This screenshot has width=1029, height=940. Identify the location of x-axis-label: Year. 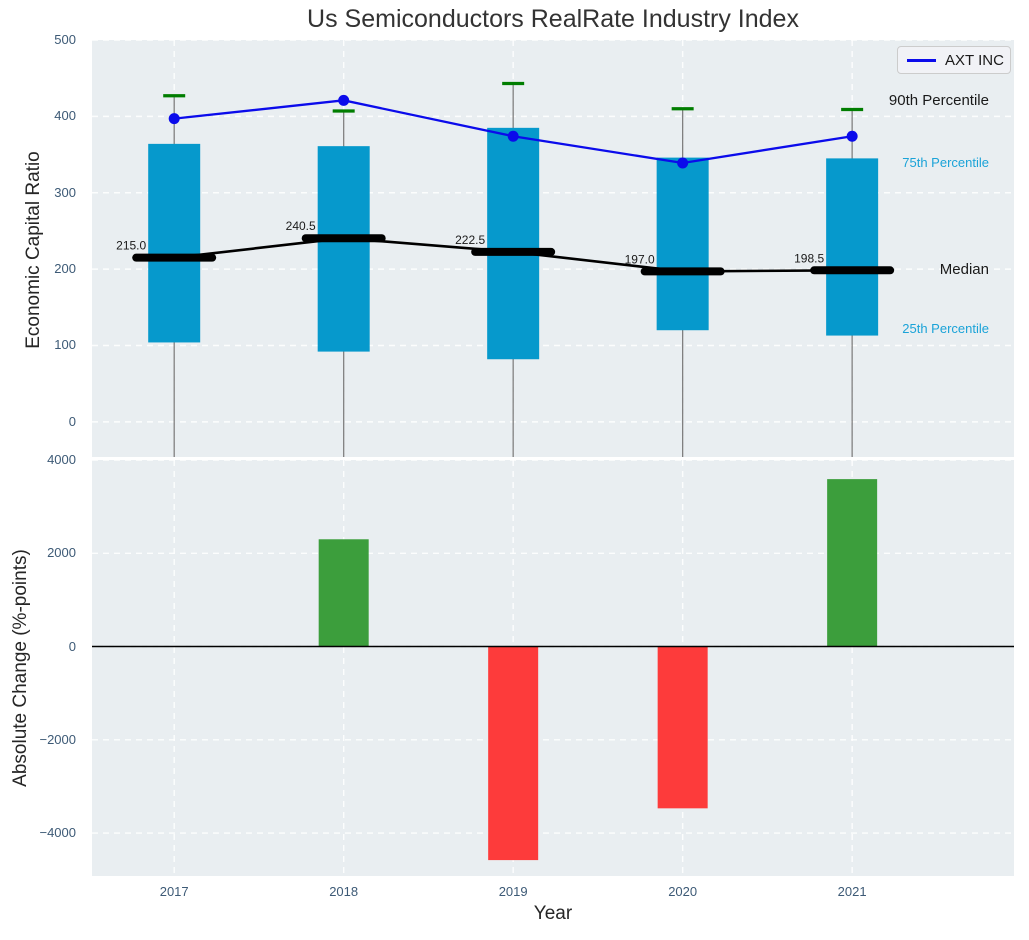
(553, 913).